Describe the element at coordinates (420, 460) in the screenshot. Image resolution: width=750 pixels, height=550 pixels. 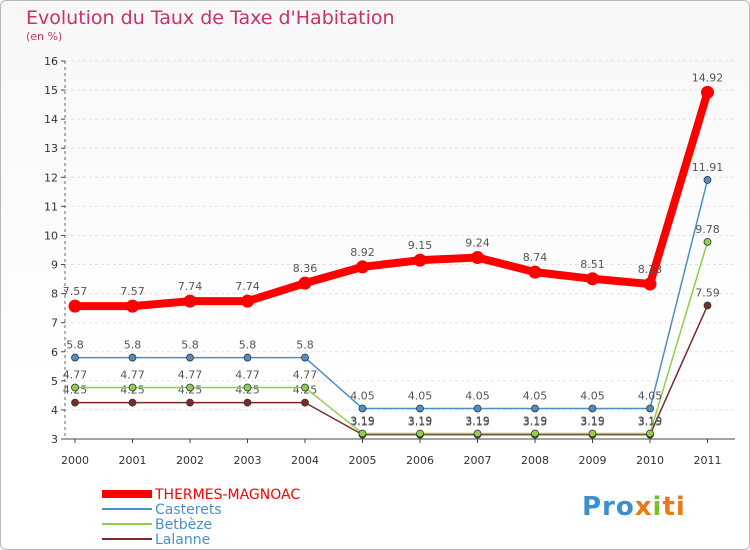
I see `x-tick-label: 2006` at that location.